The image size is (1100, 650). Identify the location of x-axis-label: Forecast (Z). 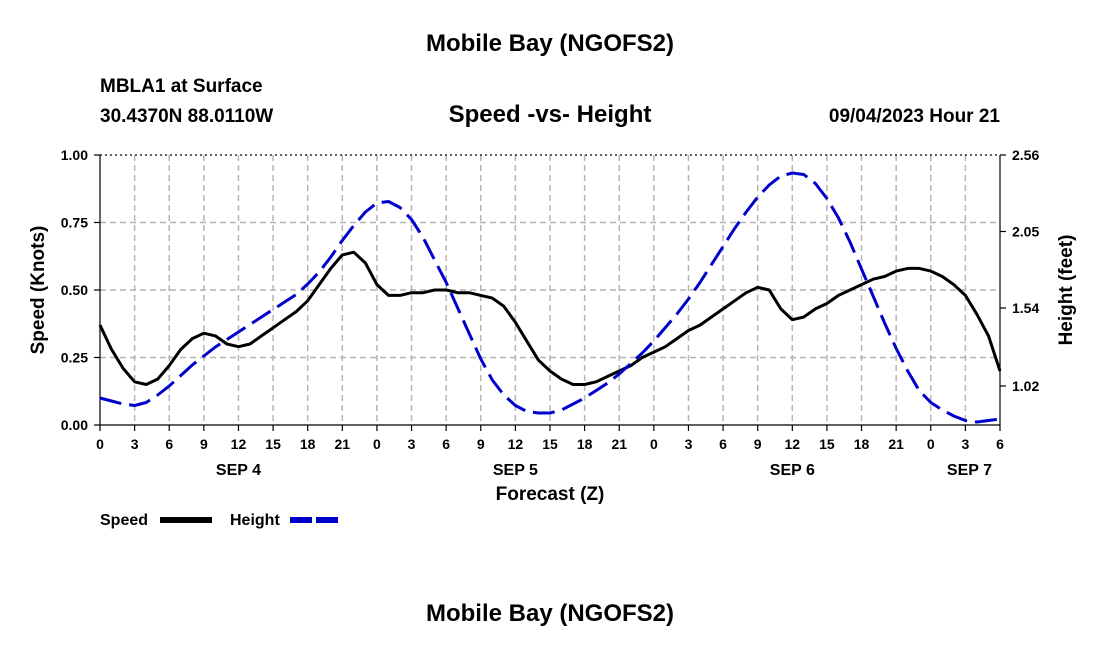
(550, 494).